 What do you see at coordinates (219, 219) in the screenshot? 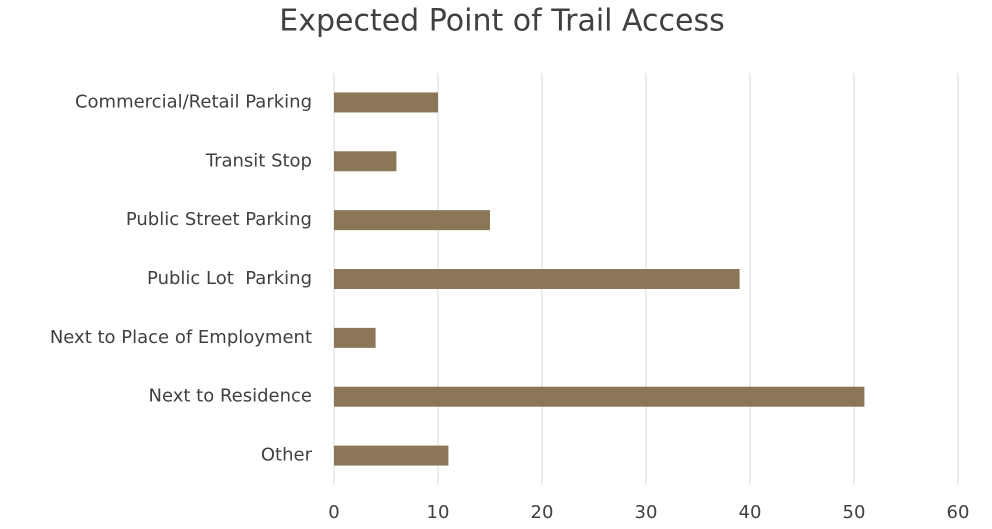
I see `y-tick-label: Public Street Parking` at bounding box center [219, 219].